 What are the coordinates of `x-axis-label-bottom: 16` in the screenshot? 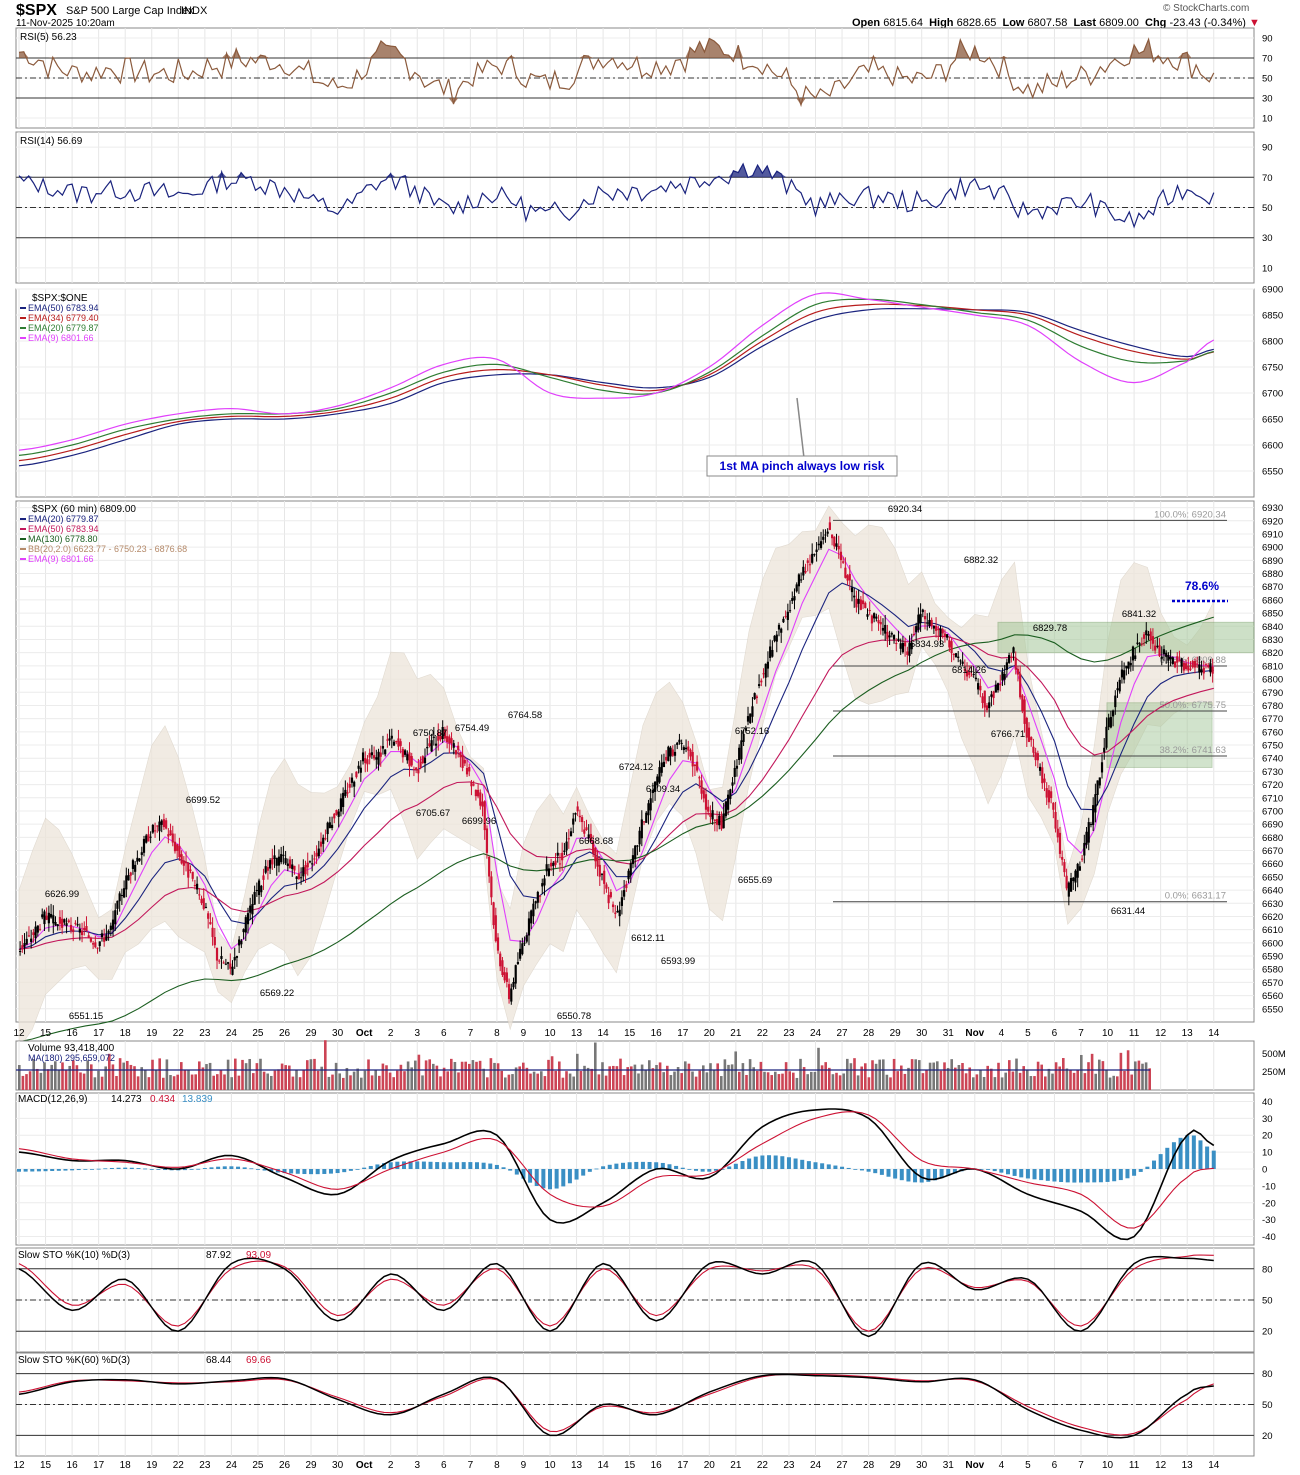 It's located at (73, 1465).